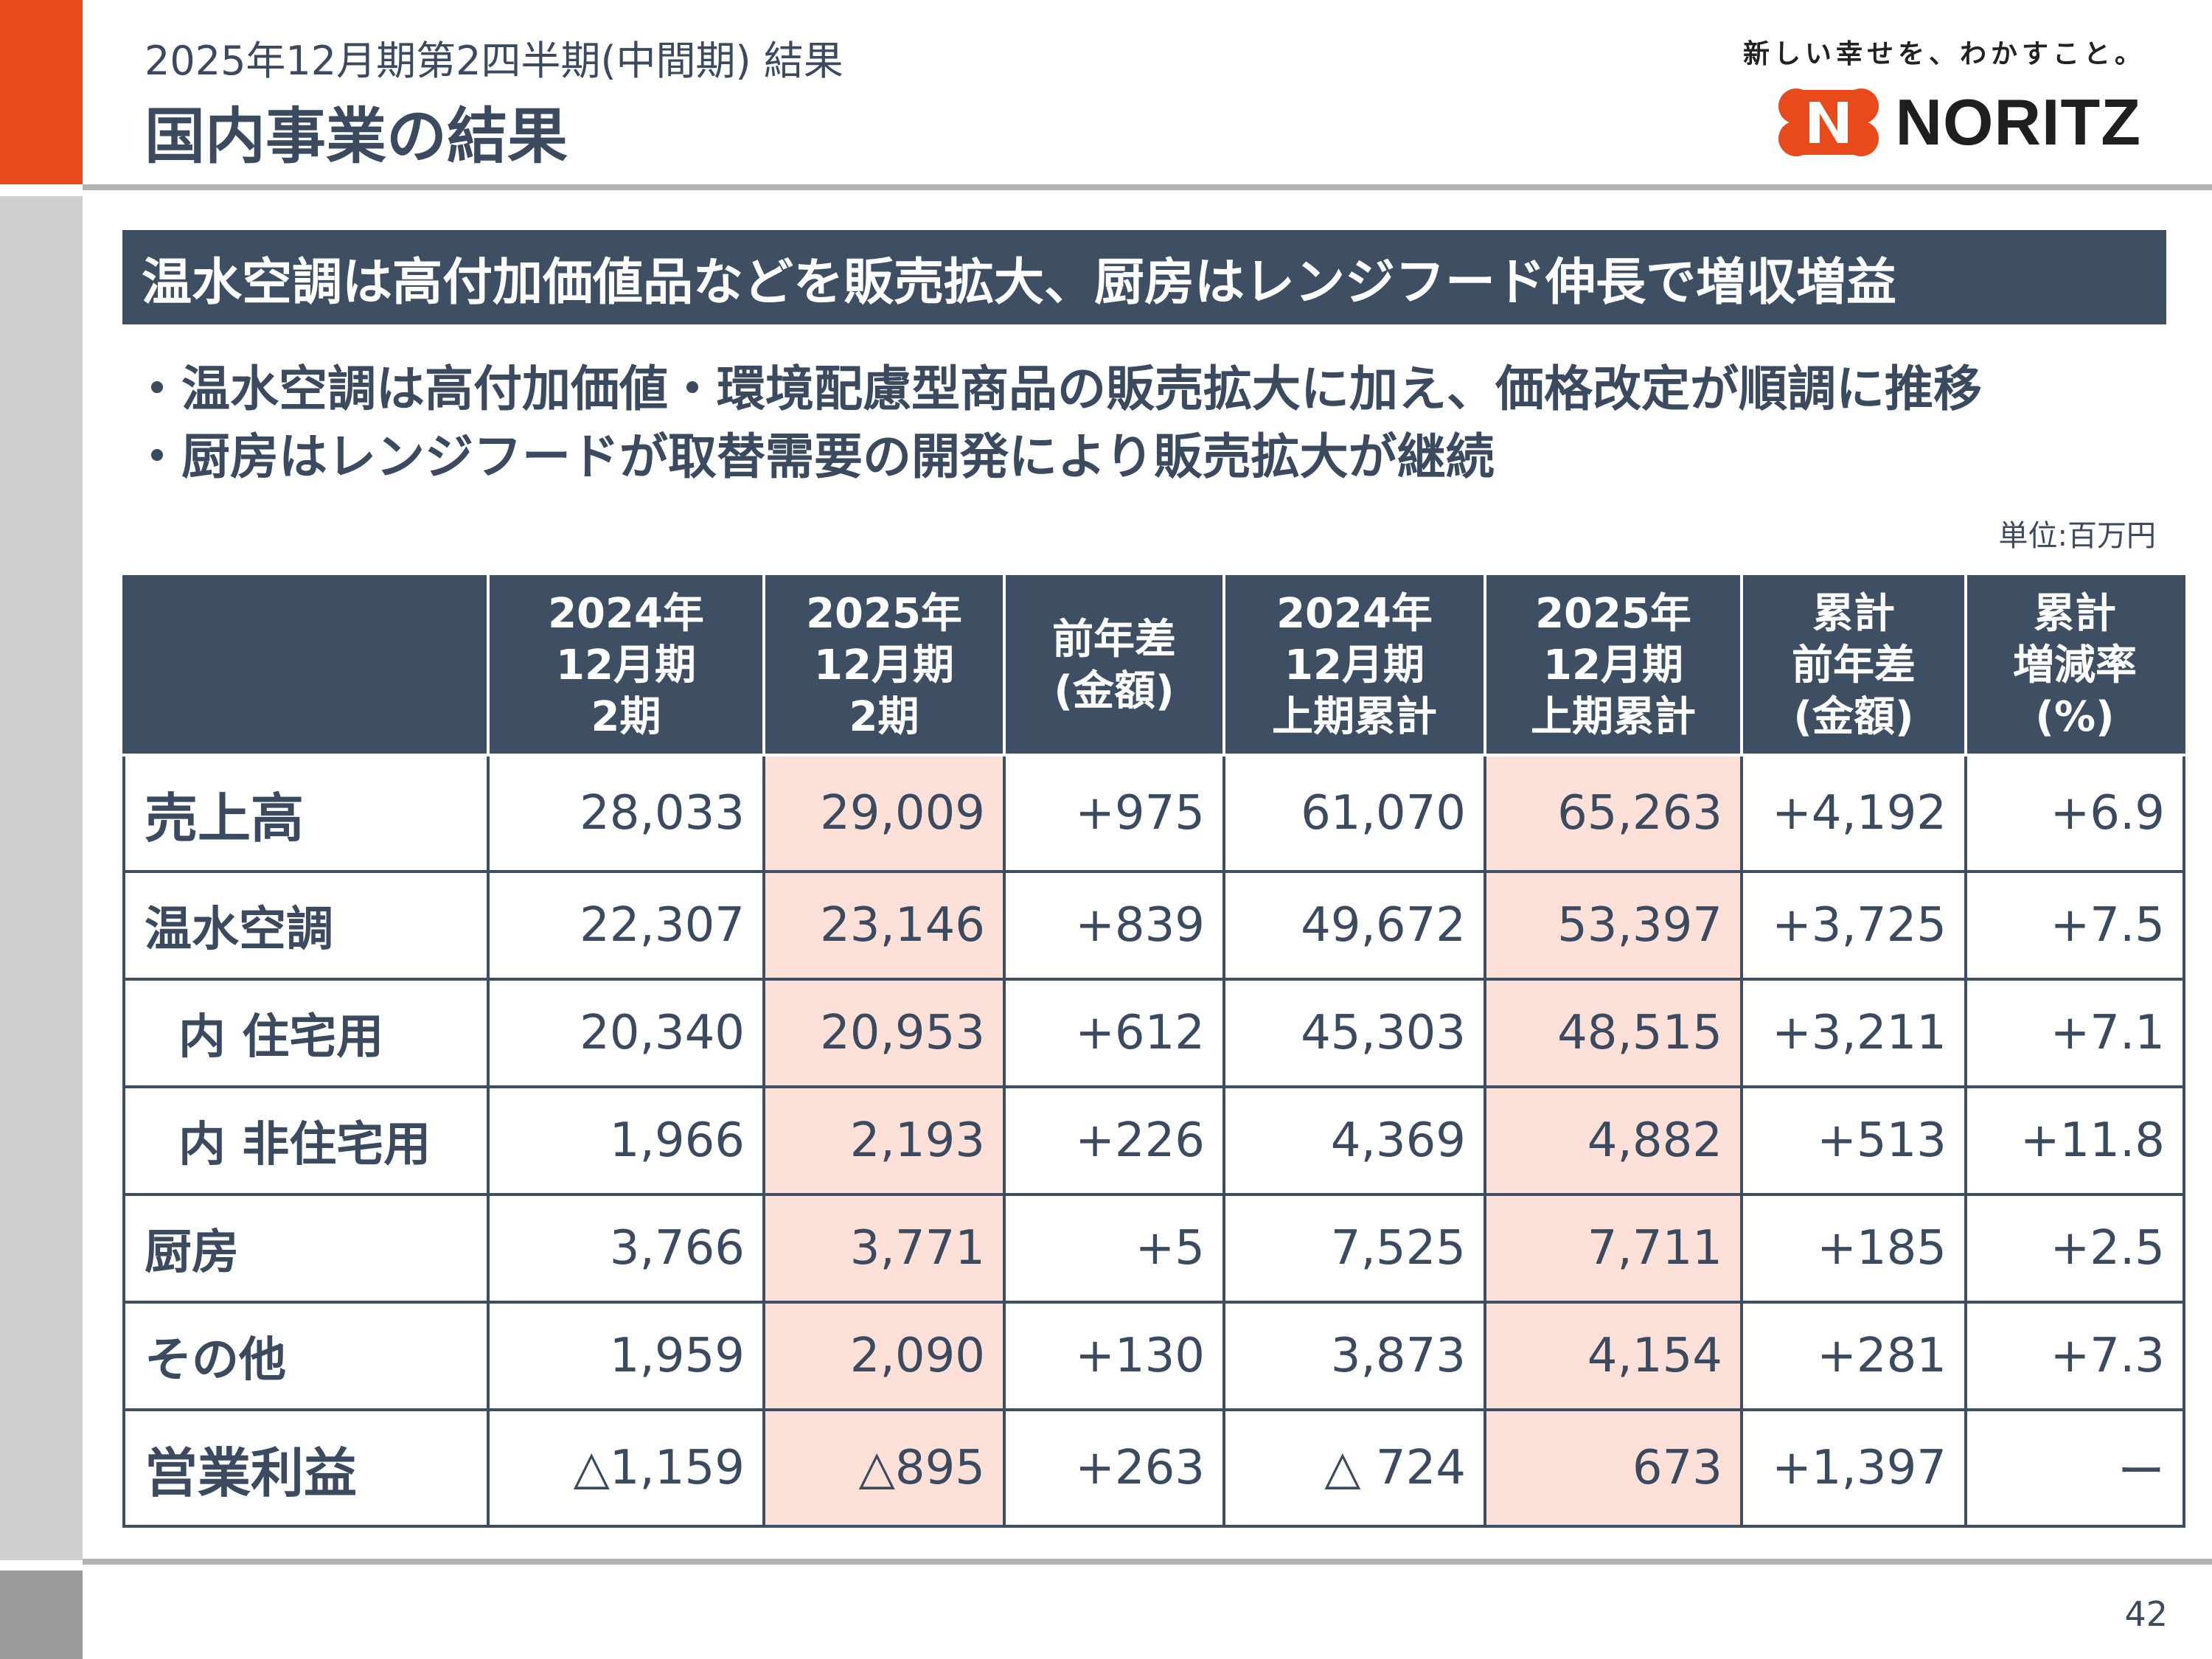  What do you see at coordinates (306, 1033) in the screenshot?
I see `row-label: 内 住宅用` at bounding box center [306, 1033].